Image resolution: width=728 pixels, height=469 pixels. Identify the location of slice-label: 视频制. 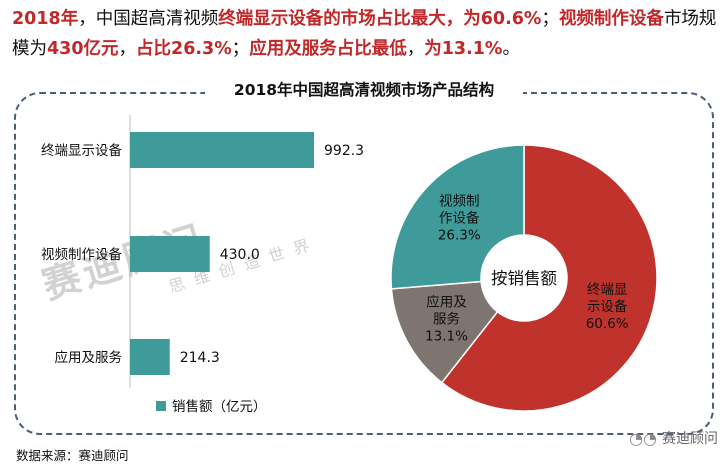
(459, 201).